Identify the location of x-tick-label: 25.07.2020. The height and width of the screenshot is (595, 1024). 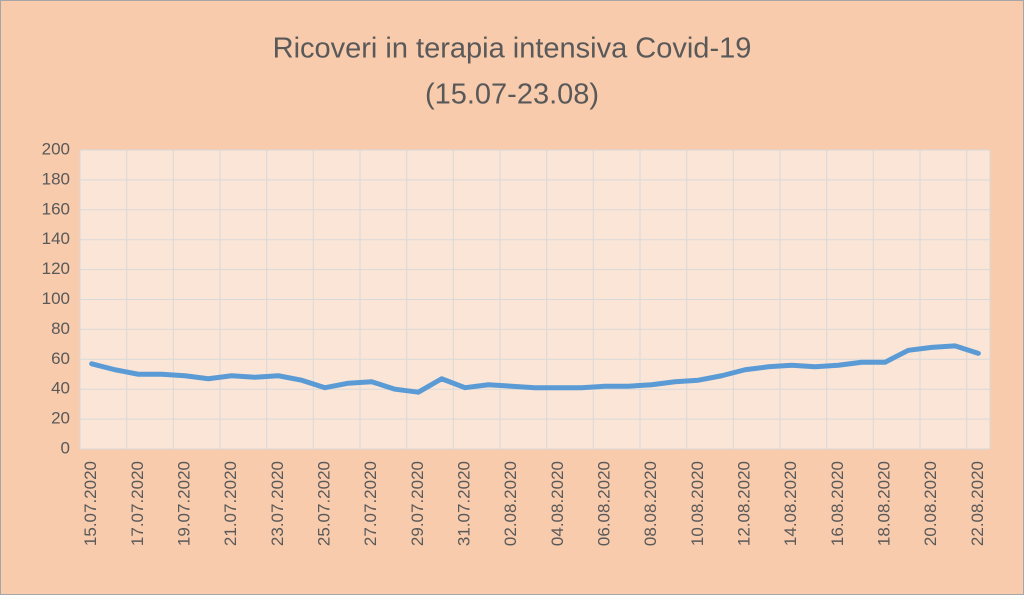
(323, 503).